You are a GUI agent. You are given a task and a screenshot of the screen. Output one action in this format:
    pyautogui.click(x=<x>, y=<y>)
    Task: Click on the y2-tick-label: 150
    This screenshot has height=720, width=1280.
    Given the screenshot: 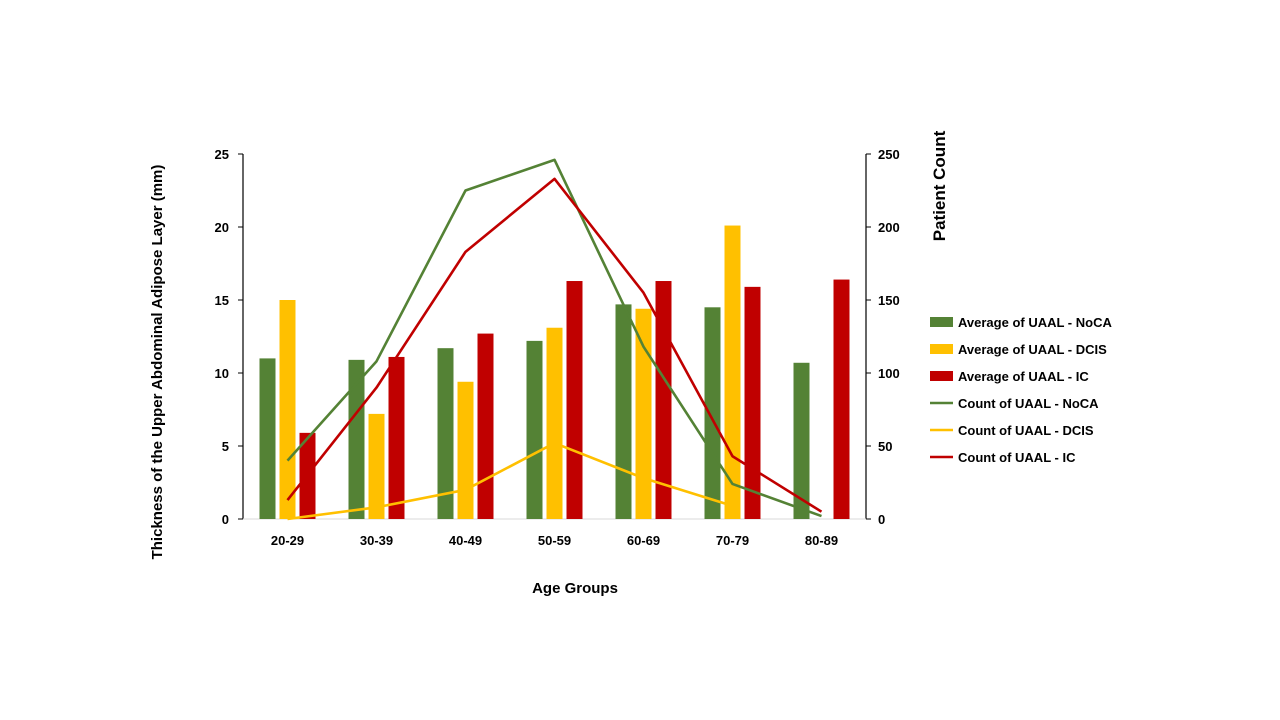 What is the action you would take?
    pyautogui.click(x=889, y=300)
    